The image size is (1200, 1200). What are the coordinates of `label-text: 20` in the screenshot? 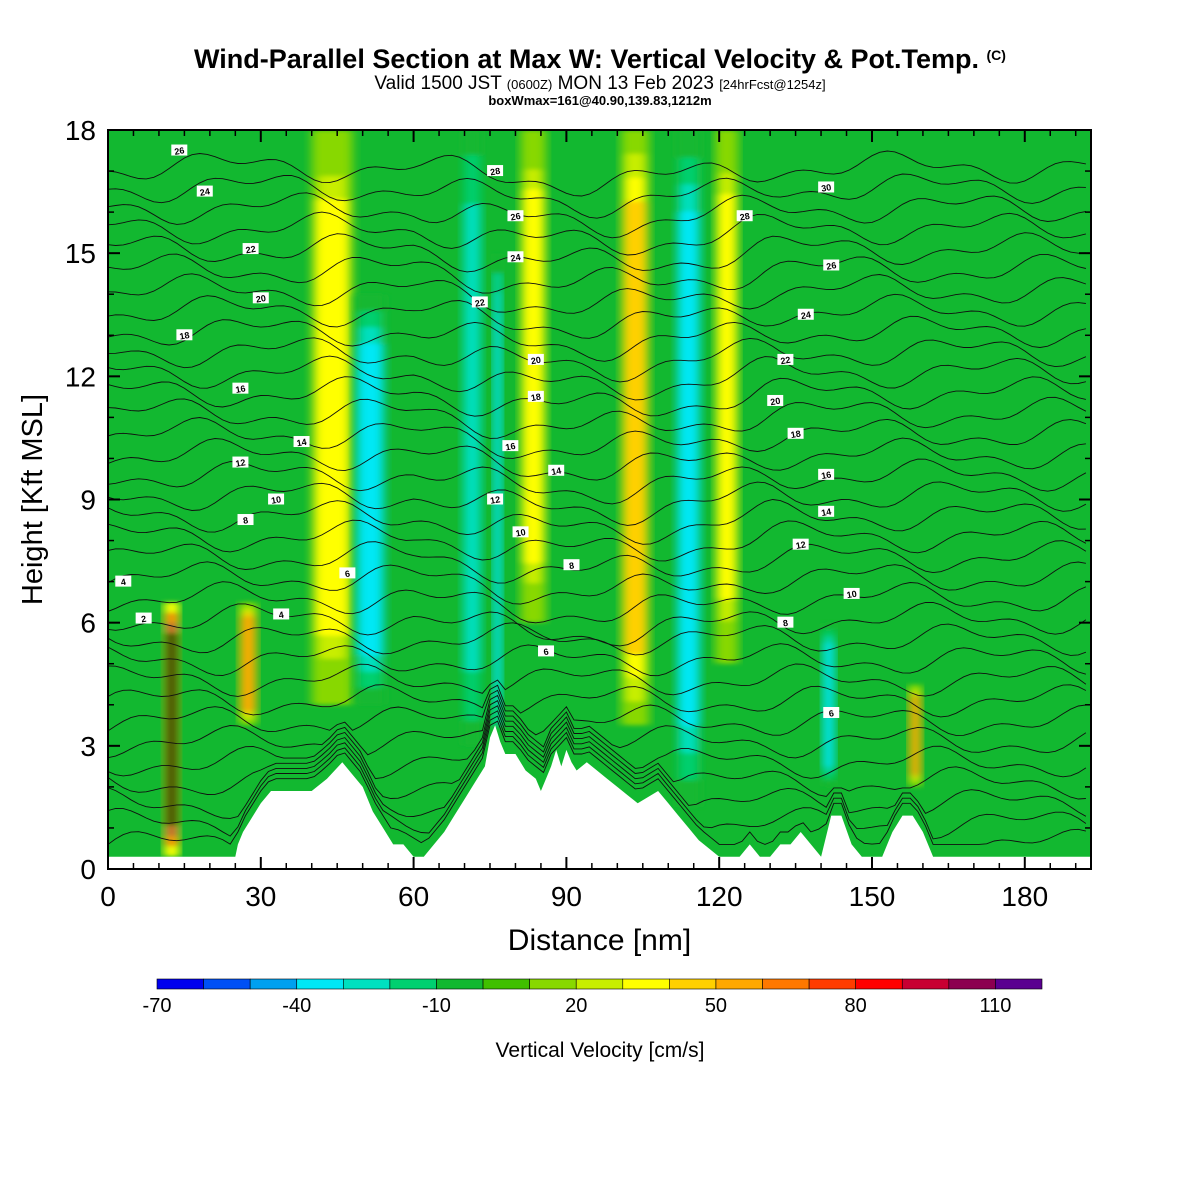 It's located at (536, 361).